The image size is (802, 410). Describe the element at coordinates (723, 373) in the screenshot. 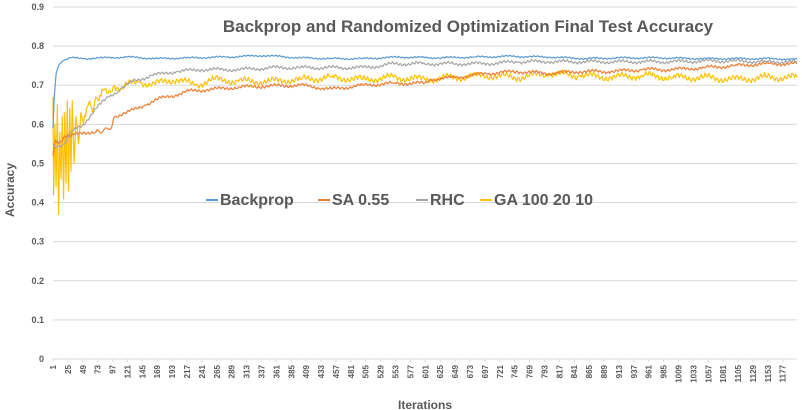

I see `x-tick-label: 1081` at that location.